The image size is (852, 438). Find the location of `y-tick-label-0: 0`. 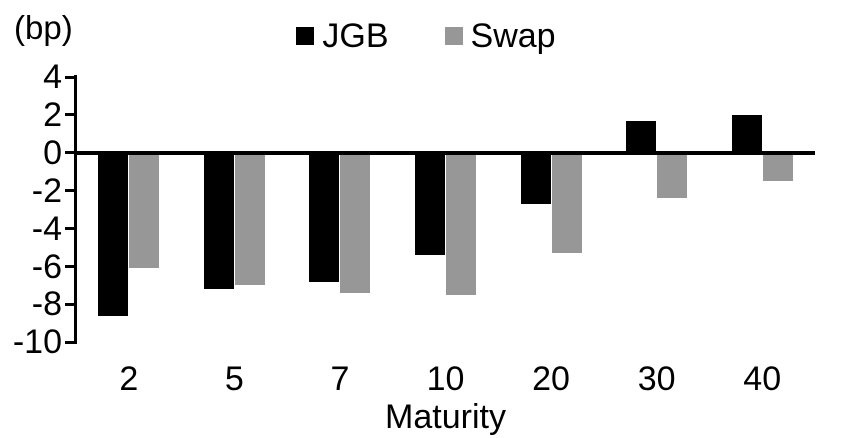

y-tick-label-0: 0 is located at coordinates (52, 152).